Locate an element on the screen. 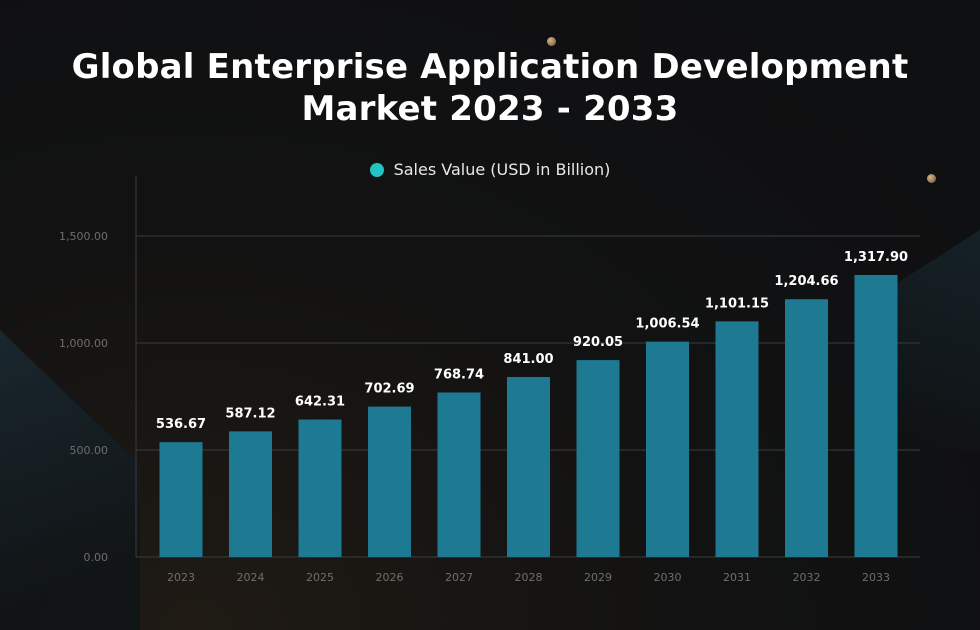  x-tick-label: 2023 is located at coordinates (181, 577).